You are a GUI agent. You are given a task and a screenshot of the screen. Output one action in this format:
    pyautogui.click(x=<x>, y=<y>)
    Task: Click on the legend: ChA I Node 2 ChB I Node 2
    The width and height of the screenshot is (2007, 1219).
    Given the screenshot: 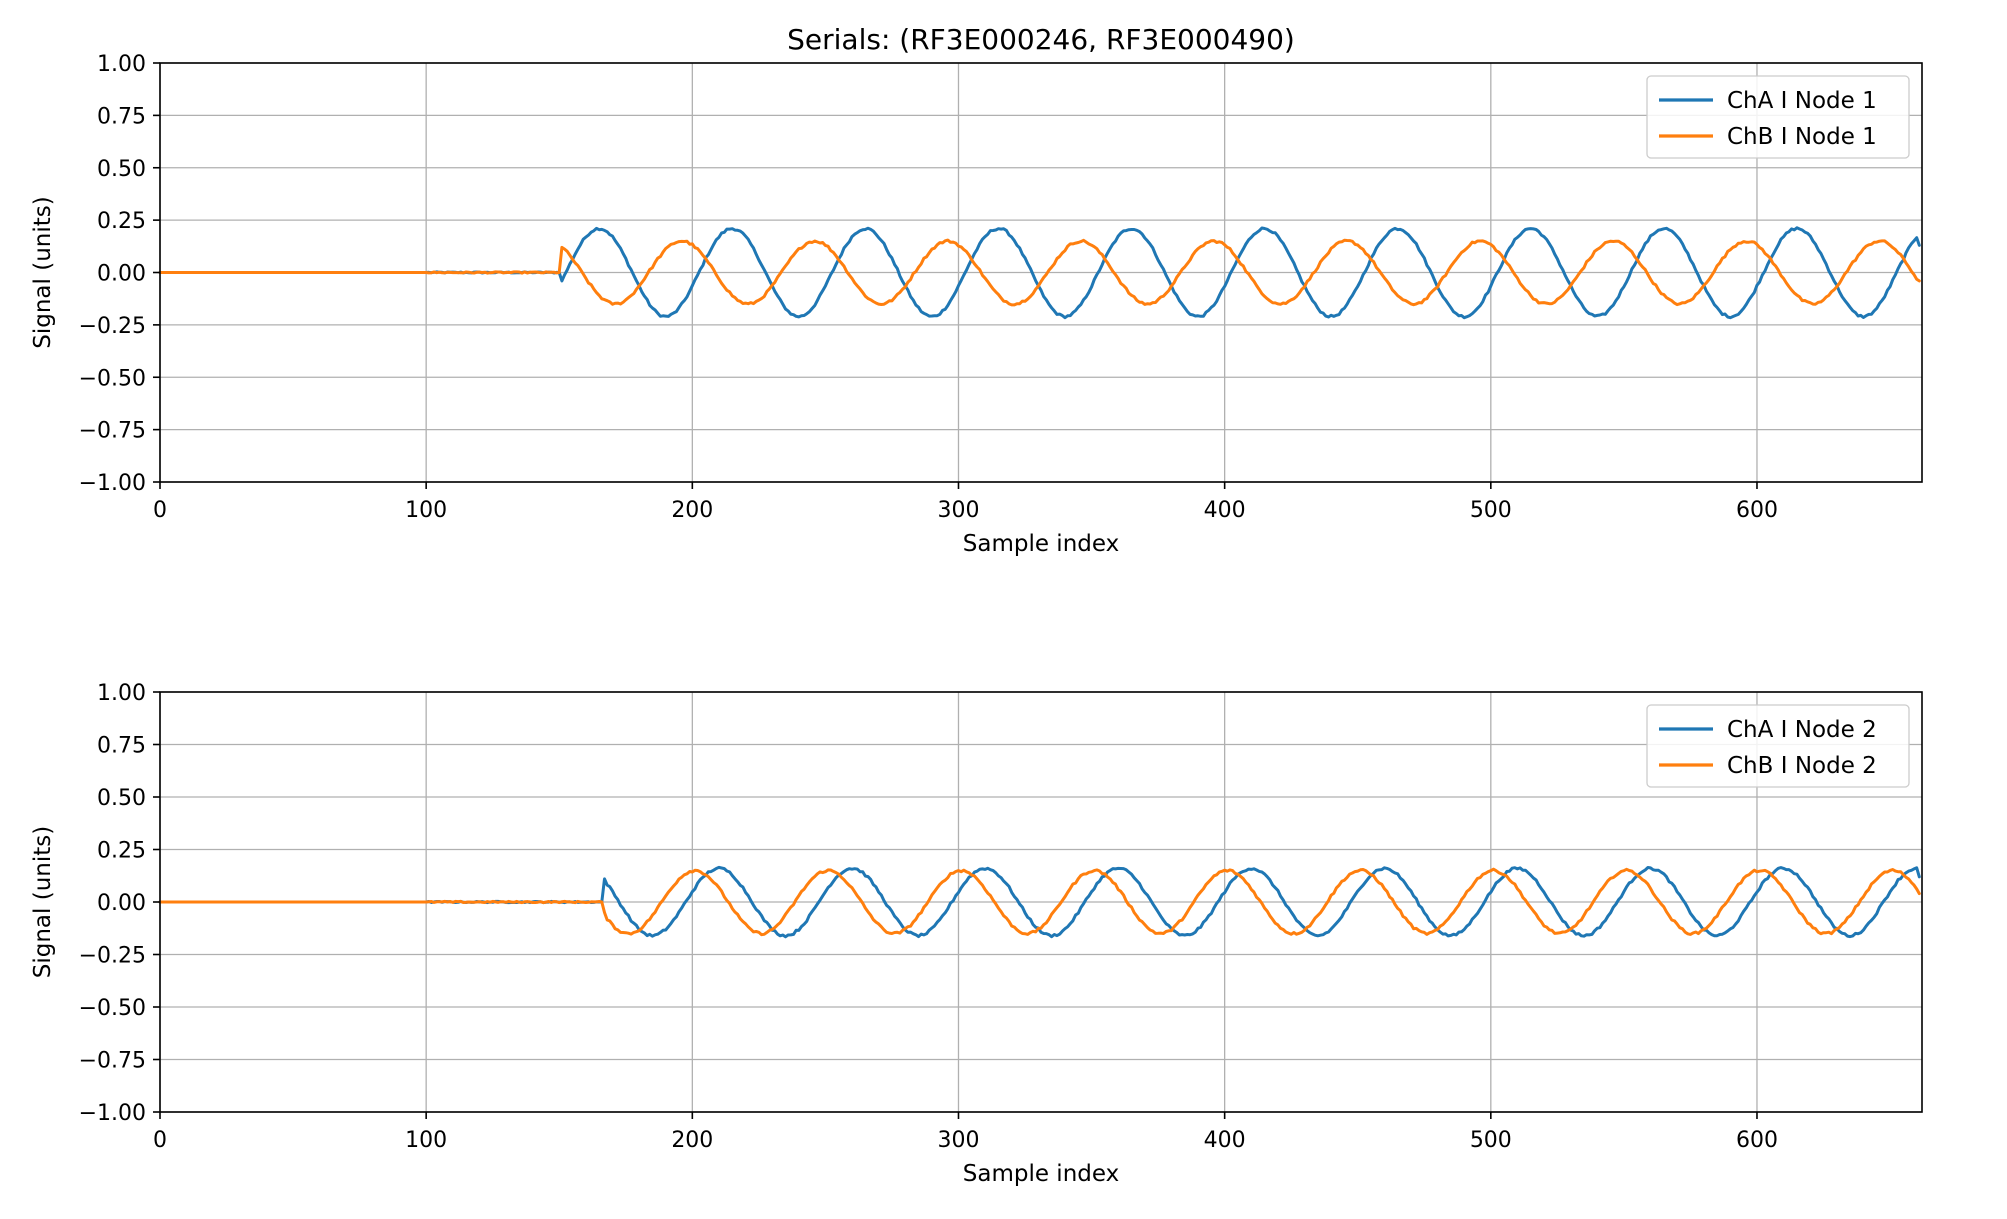 What is the action you would take?
    pyautogui.click(x=1778, y=746)
    